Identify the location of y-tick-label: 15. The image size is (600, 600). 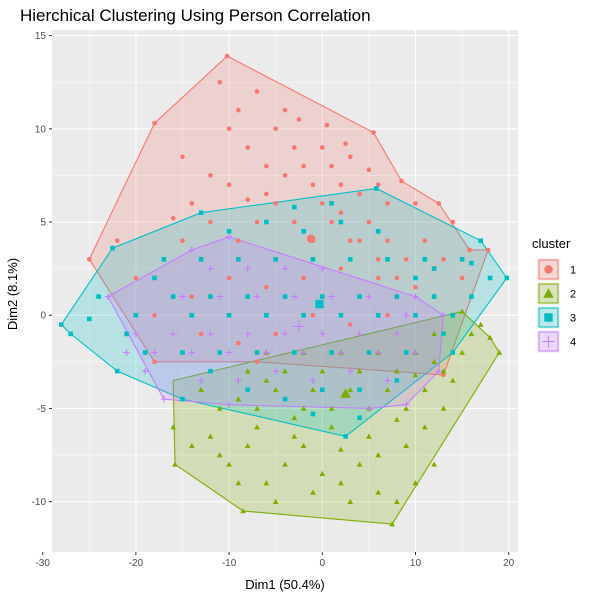
(41, 36).